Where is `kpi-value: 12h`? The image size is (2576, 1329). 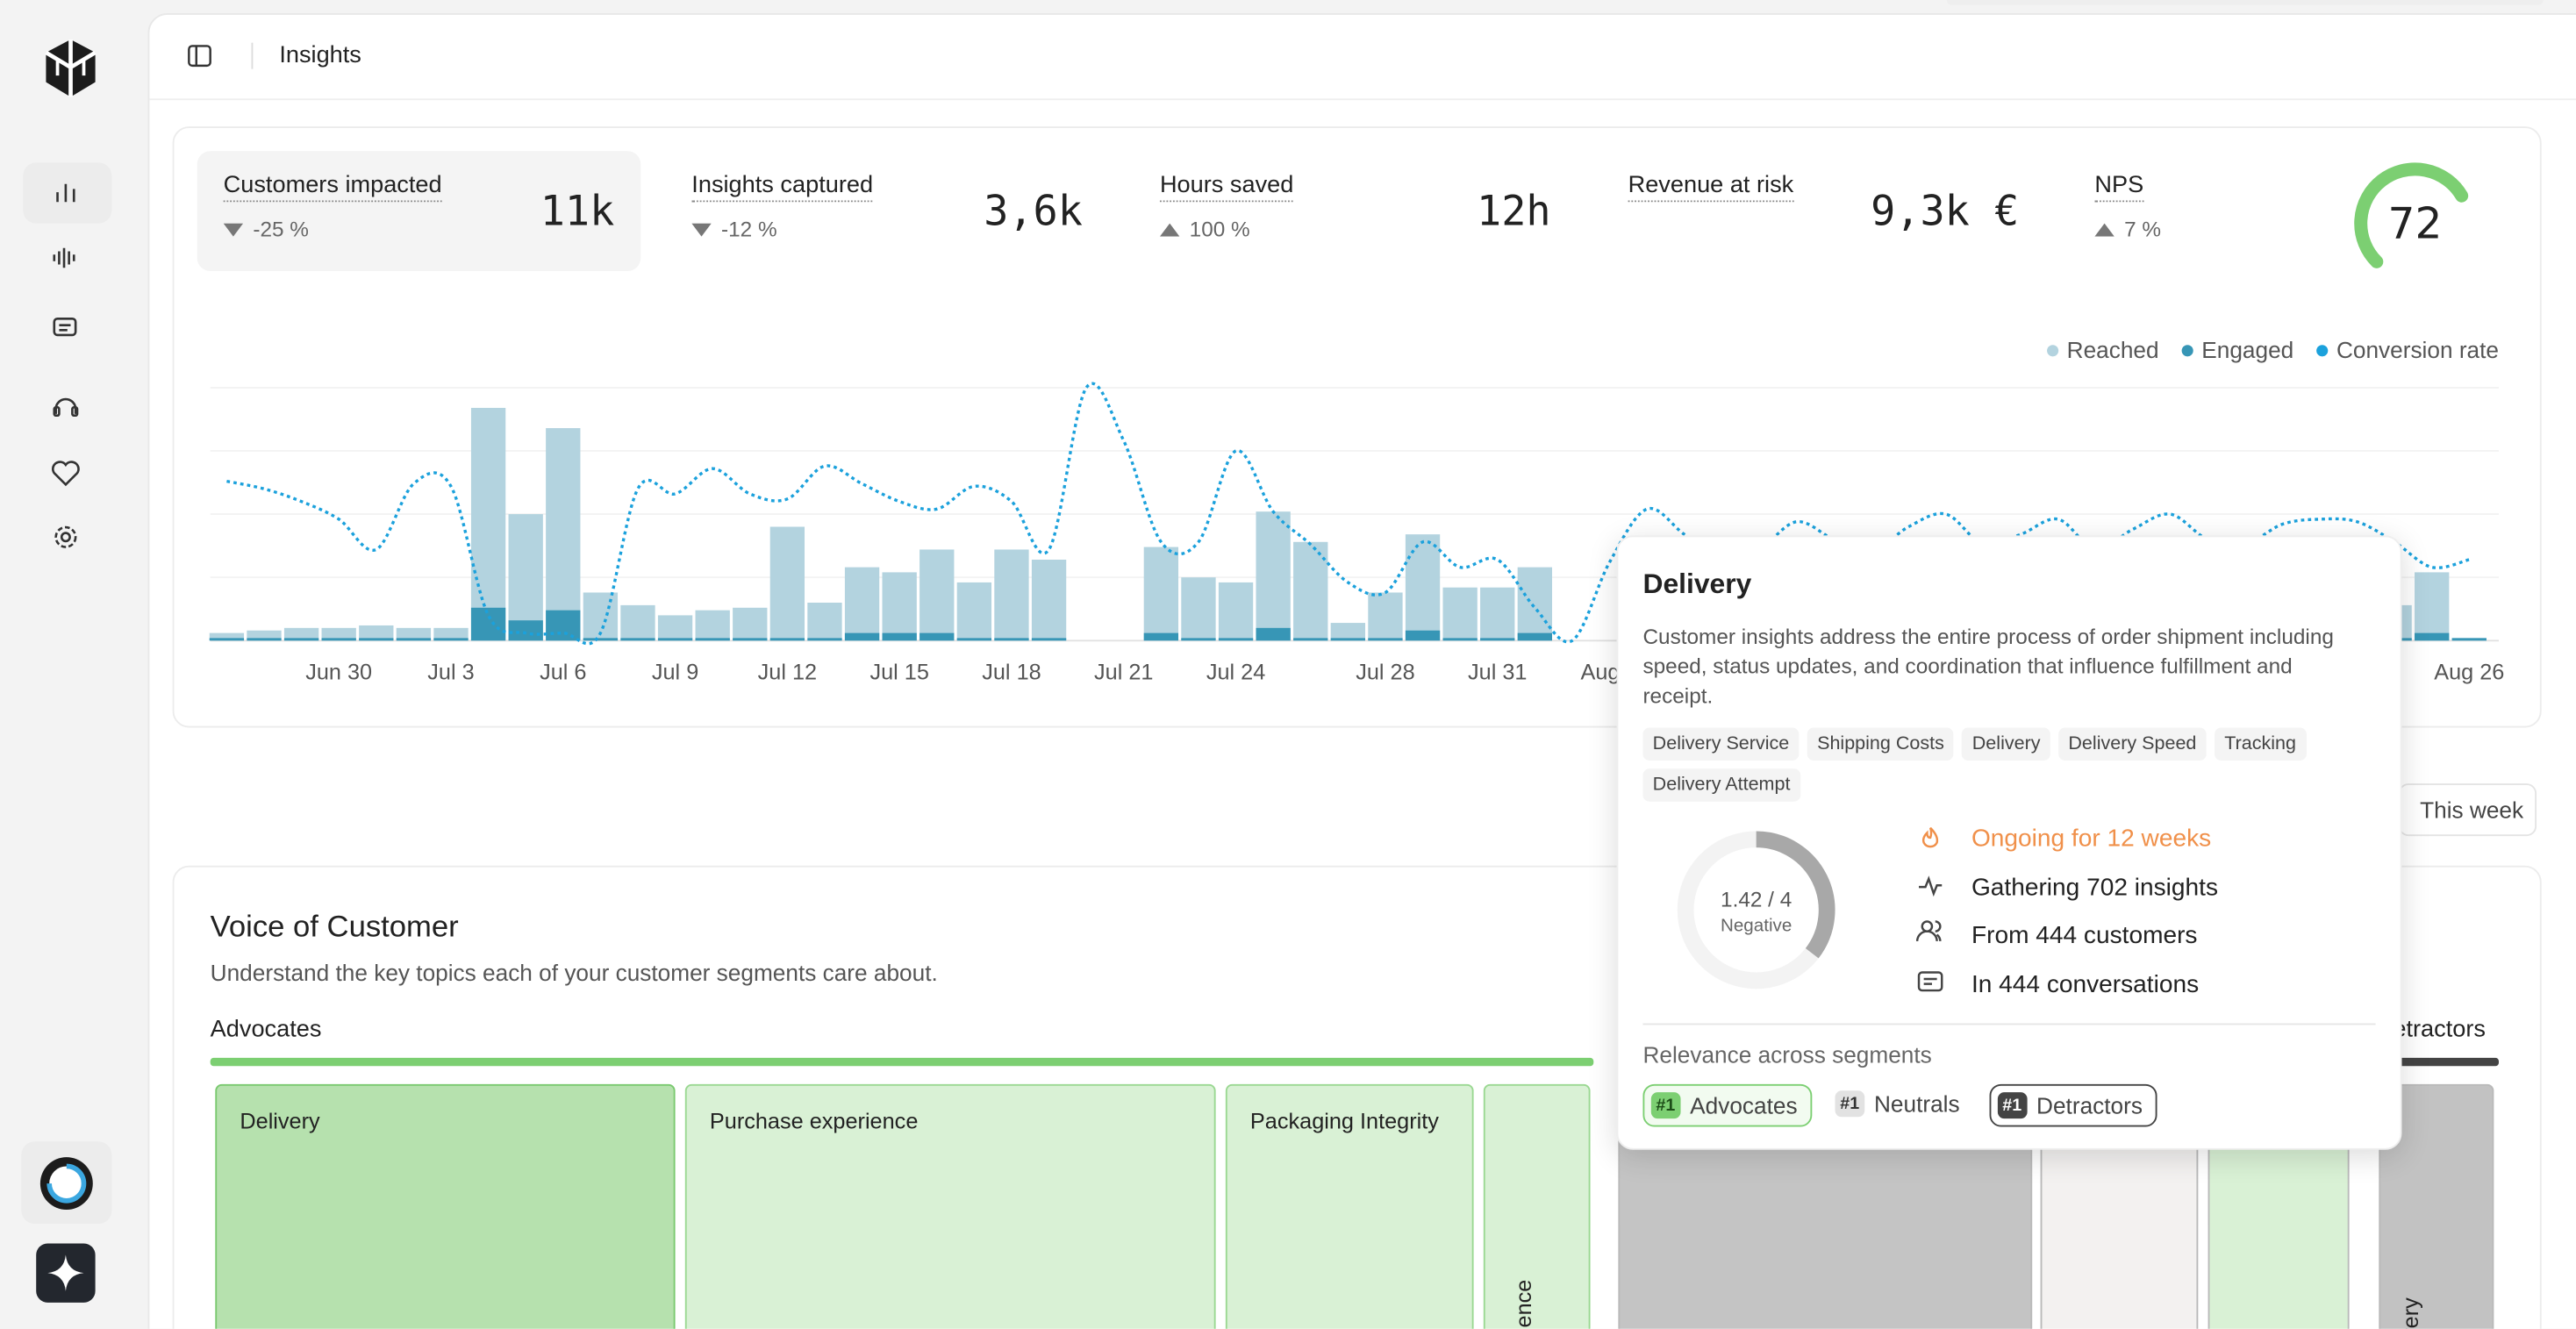 kpi-value: 12h is located at coordinates (1514, 211).